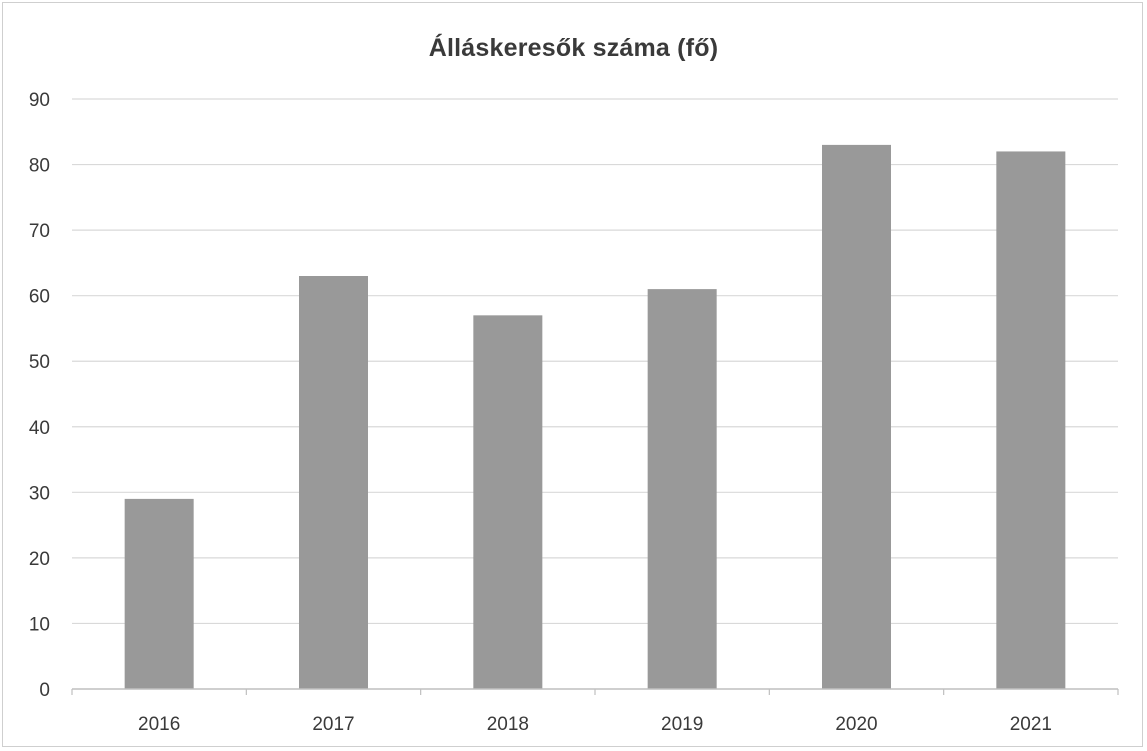  Describe the element at coordinates (159, 724) in the screenshot. I see `x-tick-label: 2016` at that location.